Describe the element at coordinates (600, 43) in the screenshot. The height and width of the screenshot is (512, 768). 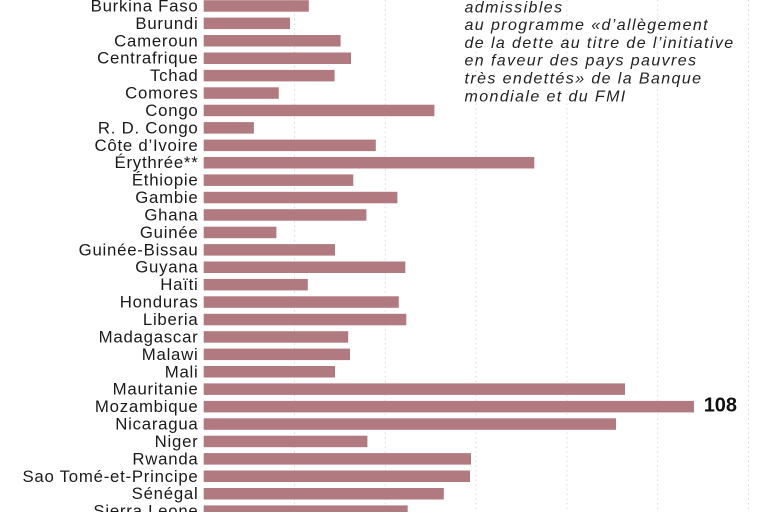
I see `svg-text:de la dette au titre de l’init: de la dette au titre de l’initiative` at that location.